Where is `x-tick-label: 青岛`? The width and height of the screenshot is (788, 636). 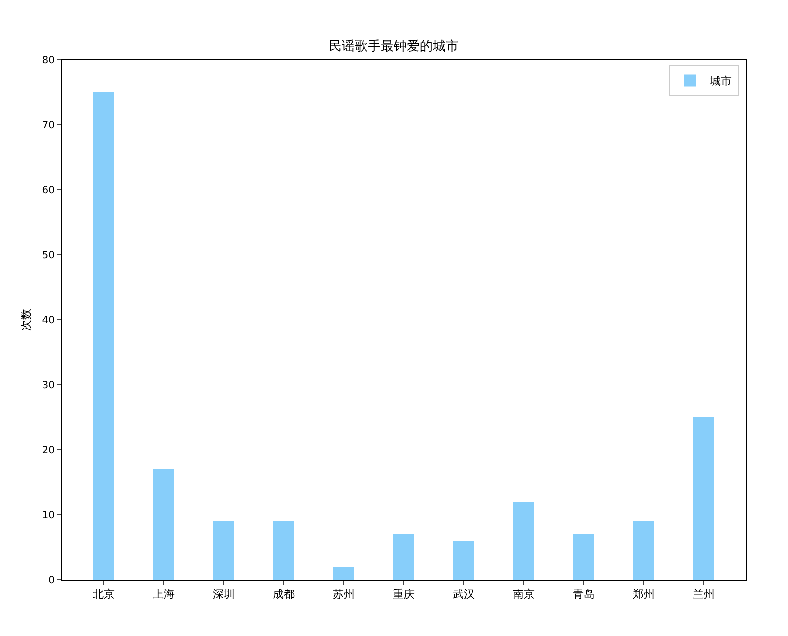
x-tick-label: 青岛 is located at coordinates (584, 595).